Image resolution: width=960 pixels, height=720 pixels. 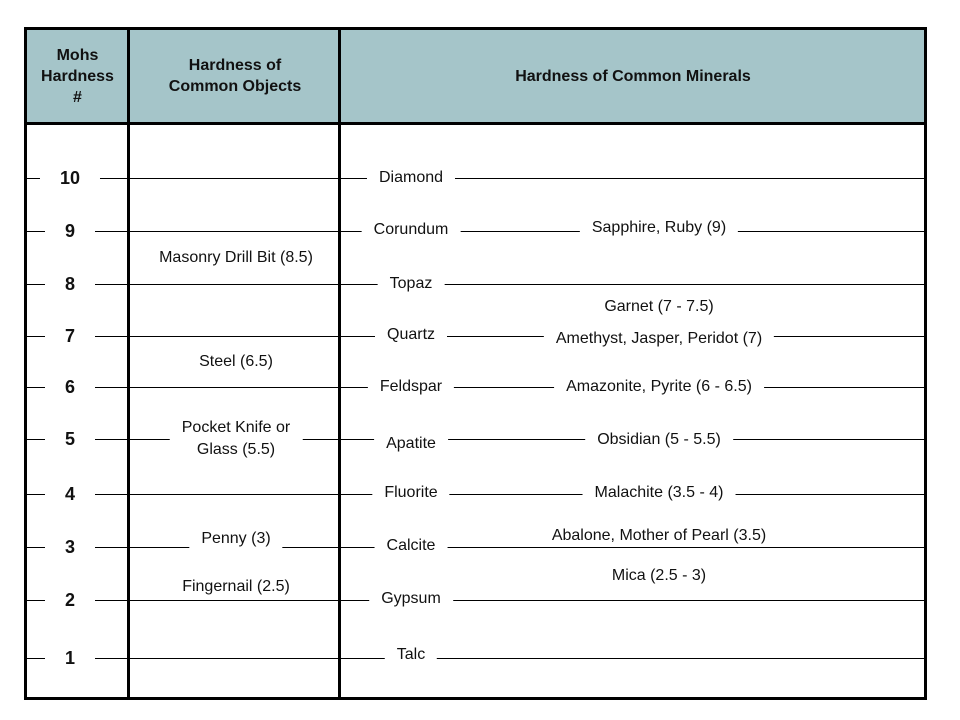 I want to click on mineral-label: Fluorite, so click(x=411, y=493).